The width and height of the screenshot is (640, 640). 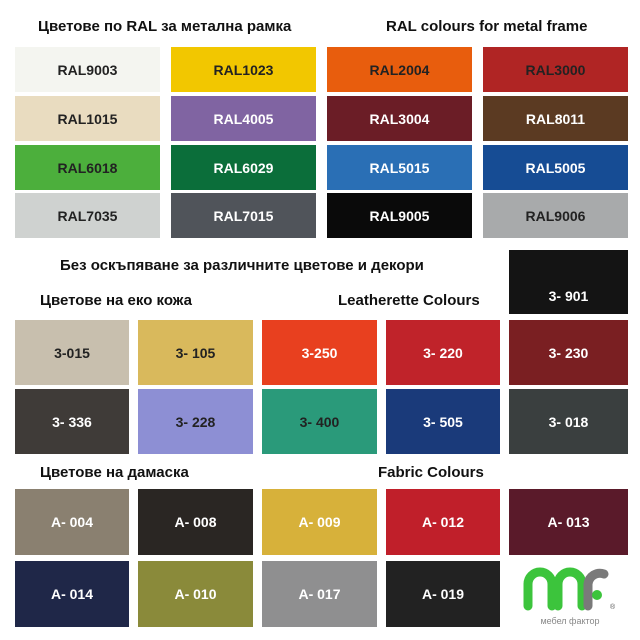 I want to click on swatch-label: 3- 220, so click(x=443, y=352).